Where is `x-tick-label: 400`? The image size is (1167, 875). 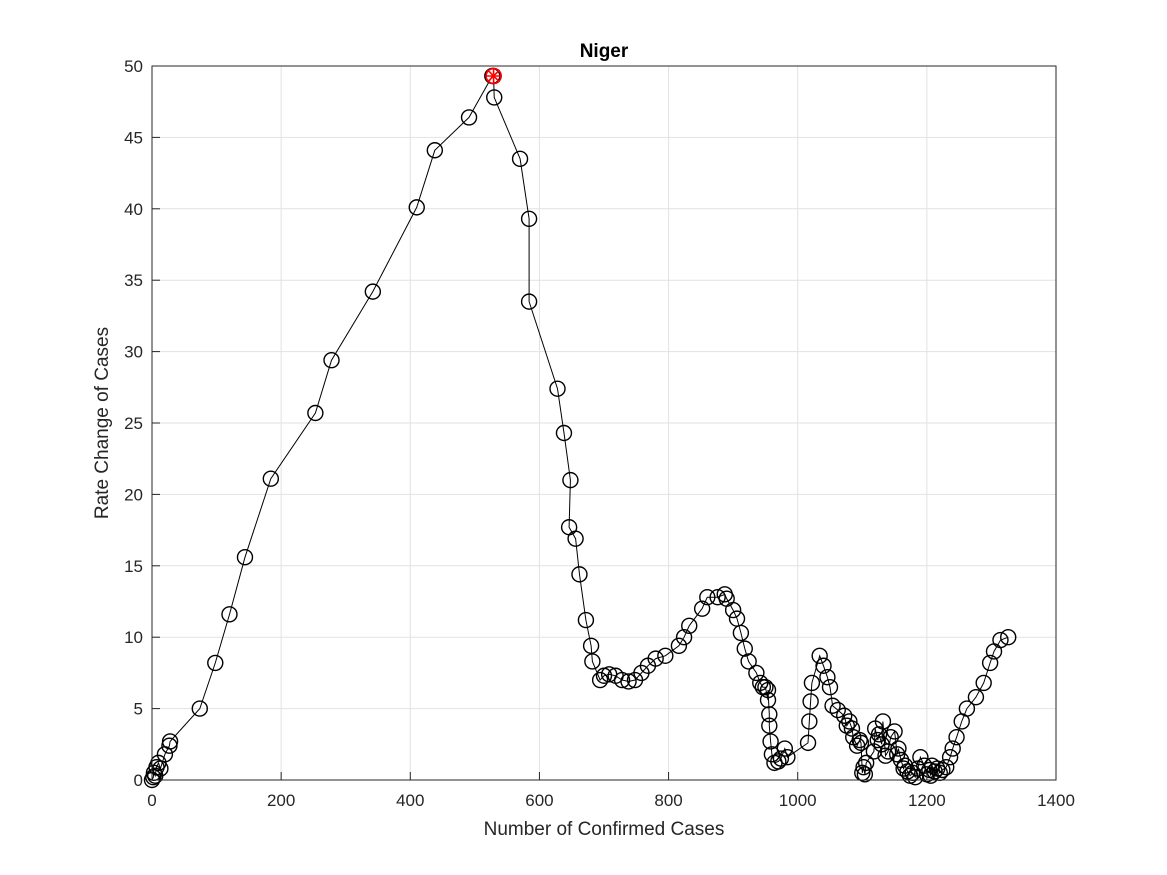 x-tick-label: 400 is located at coordinates (410, 800).